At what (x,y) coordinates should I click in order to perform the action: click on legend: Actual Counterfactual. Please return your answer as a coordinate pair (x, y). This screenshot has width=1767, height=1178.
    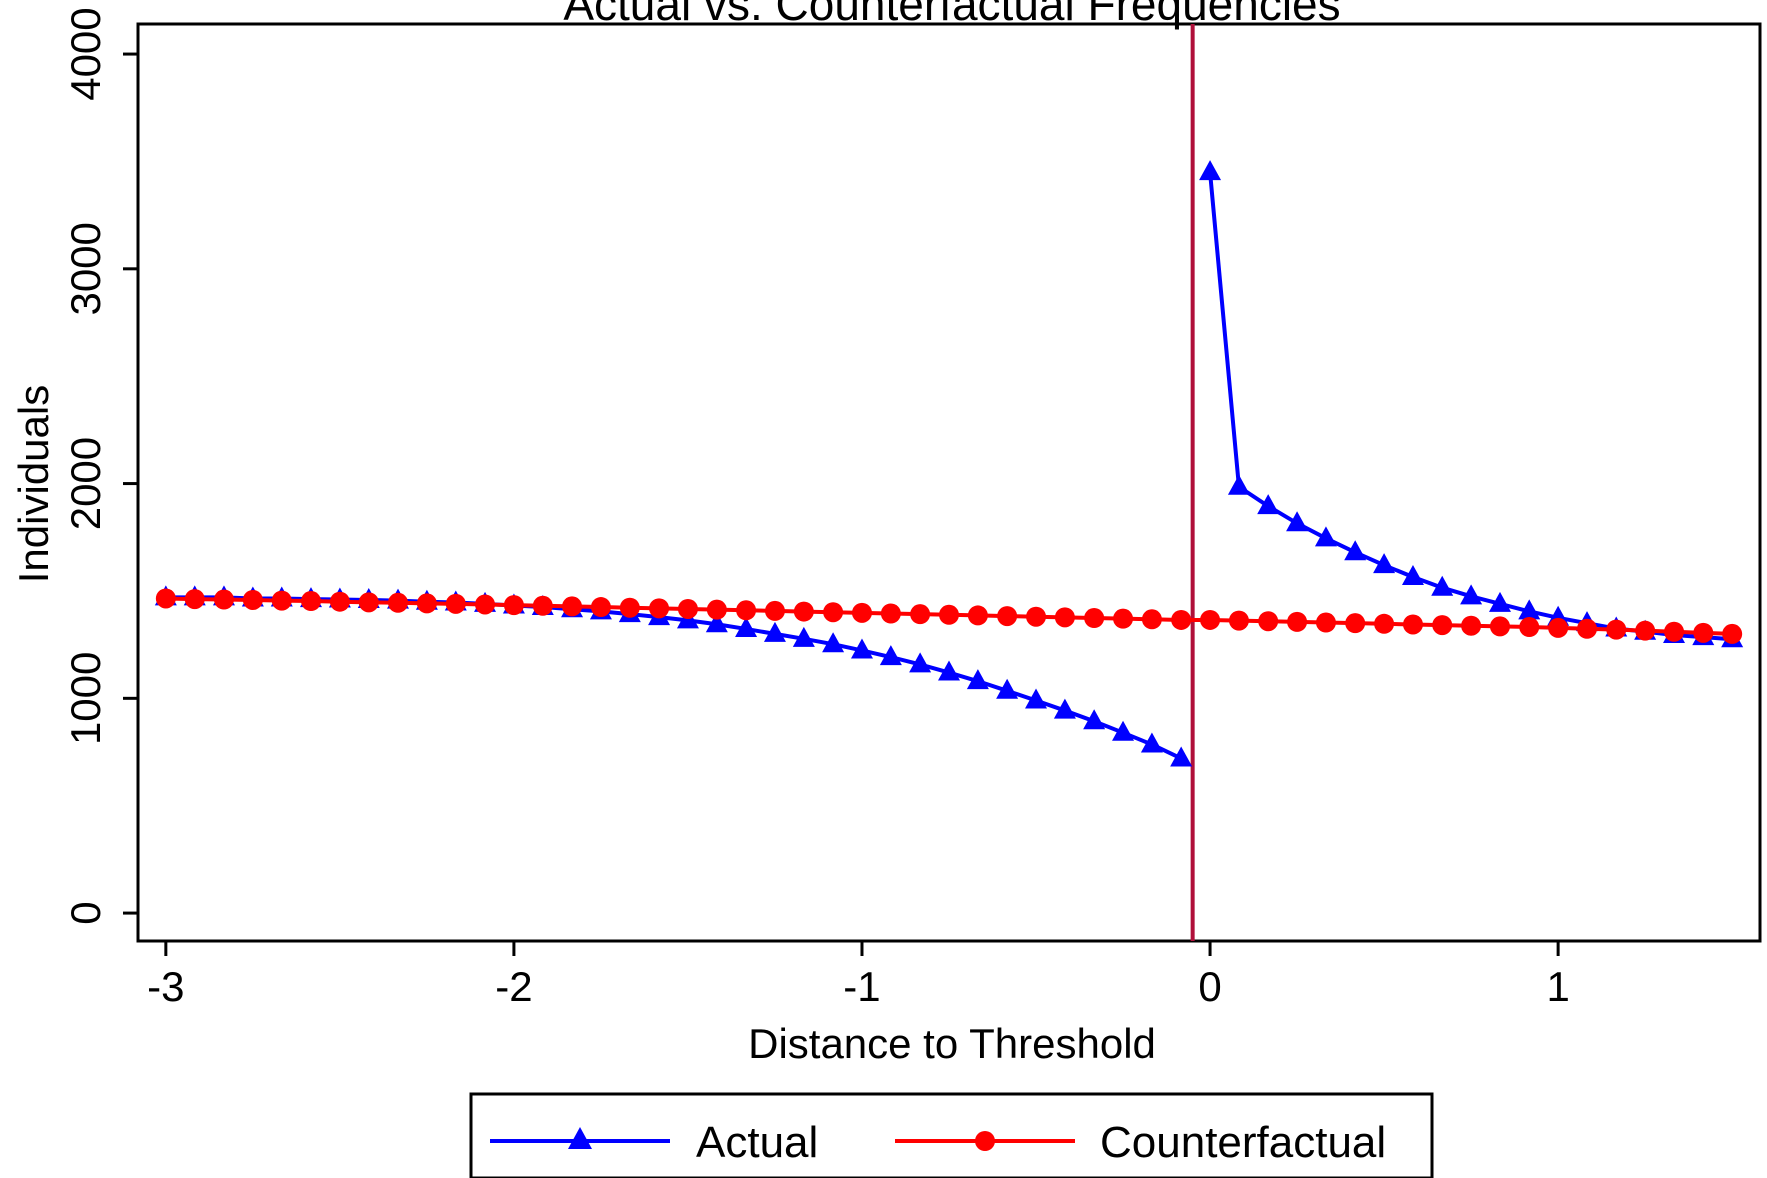
    Looking at the image, I should click on (951, 1135).